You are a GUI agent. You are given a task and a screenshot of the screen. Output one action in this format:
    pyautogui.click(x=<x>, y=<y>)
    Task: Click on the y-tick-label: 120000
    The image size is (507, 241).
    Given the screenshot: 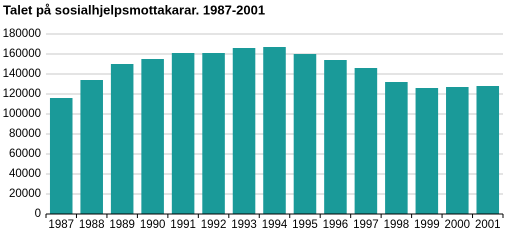 What is the action you would take?
    pyautogui.click(x=22, y=94)
    